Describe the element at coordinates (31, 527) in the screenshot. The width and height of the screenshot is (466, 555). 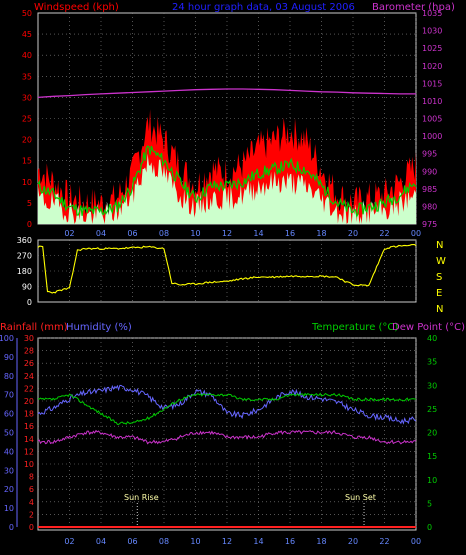
I see `rainfall-tick-label: 0` at that location.